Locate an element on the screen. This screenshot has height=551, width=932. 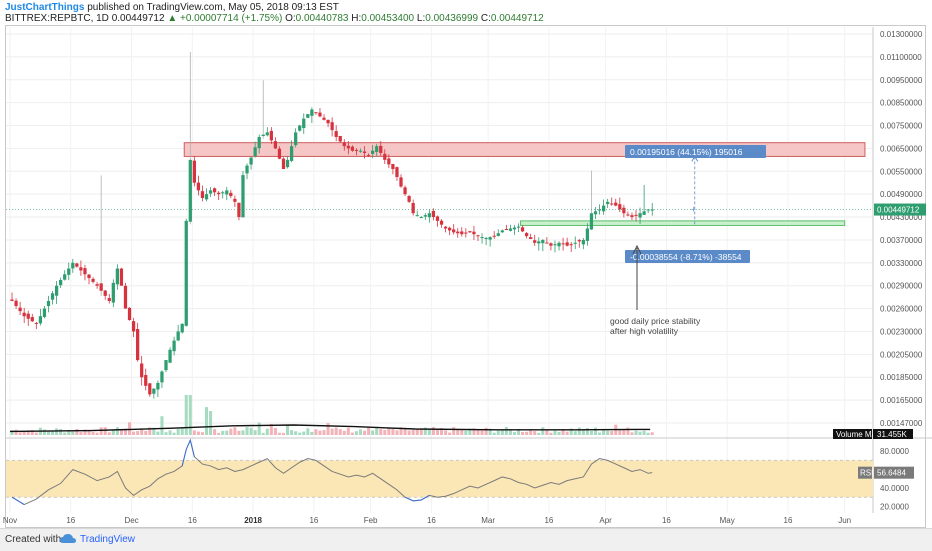
rsi-tick-label: 40.0000 is located at coordinates (894, 488).